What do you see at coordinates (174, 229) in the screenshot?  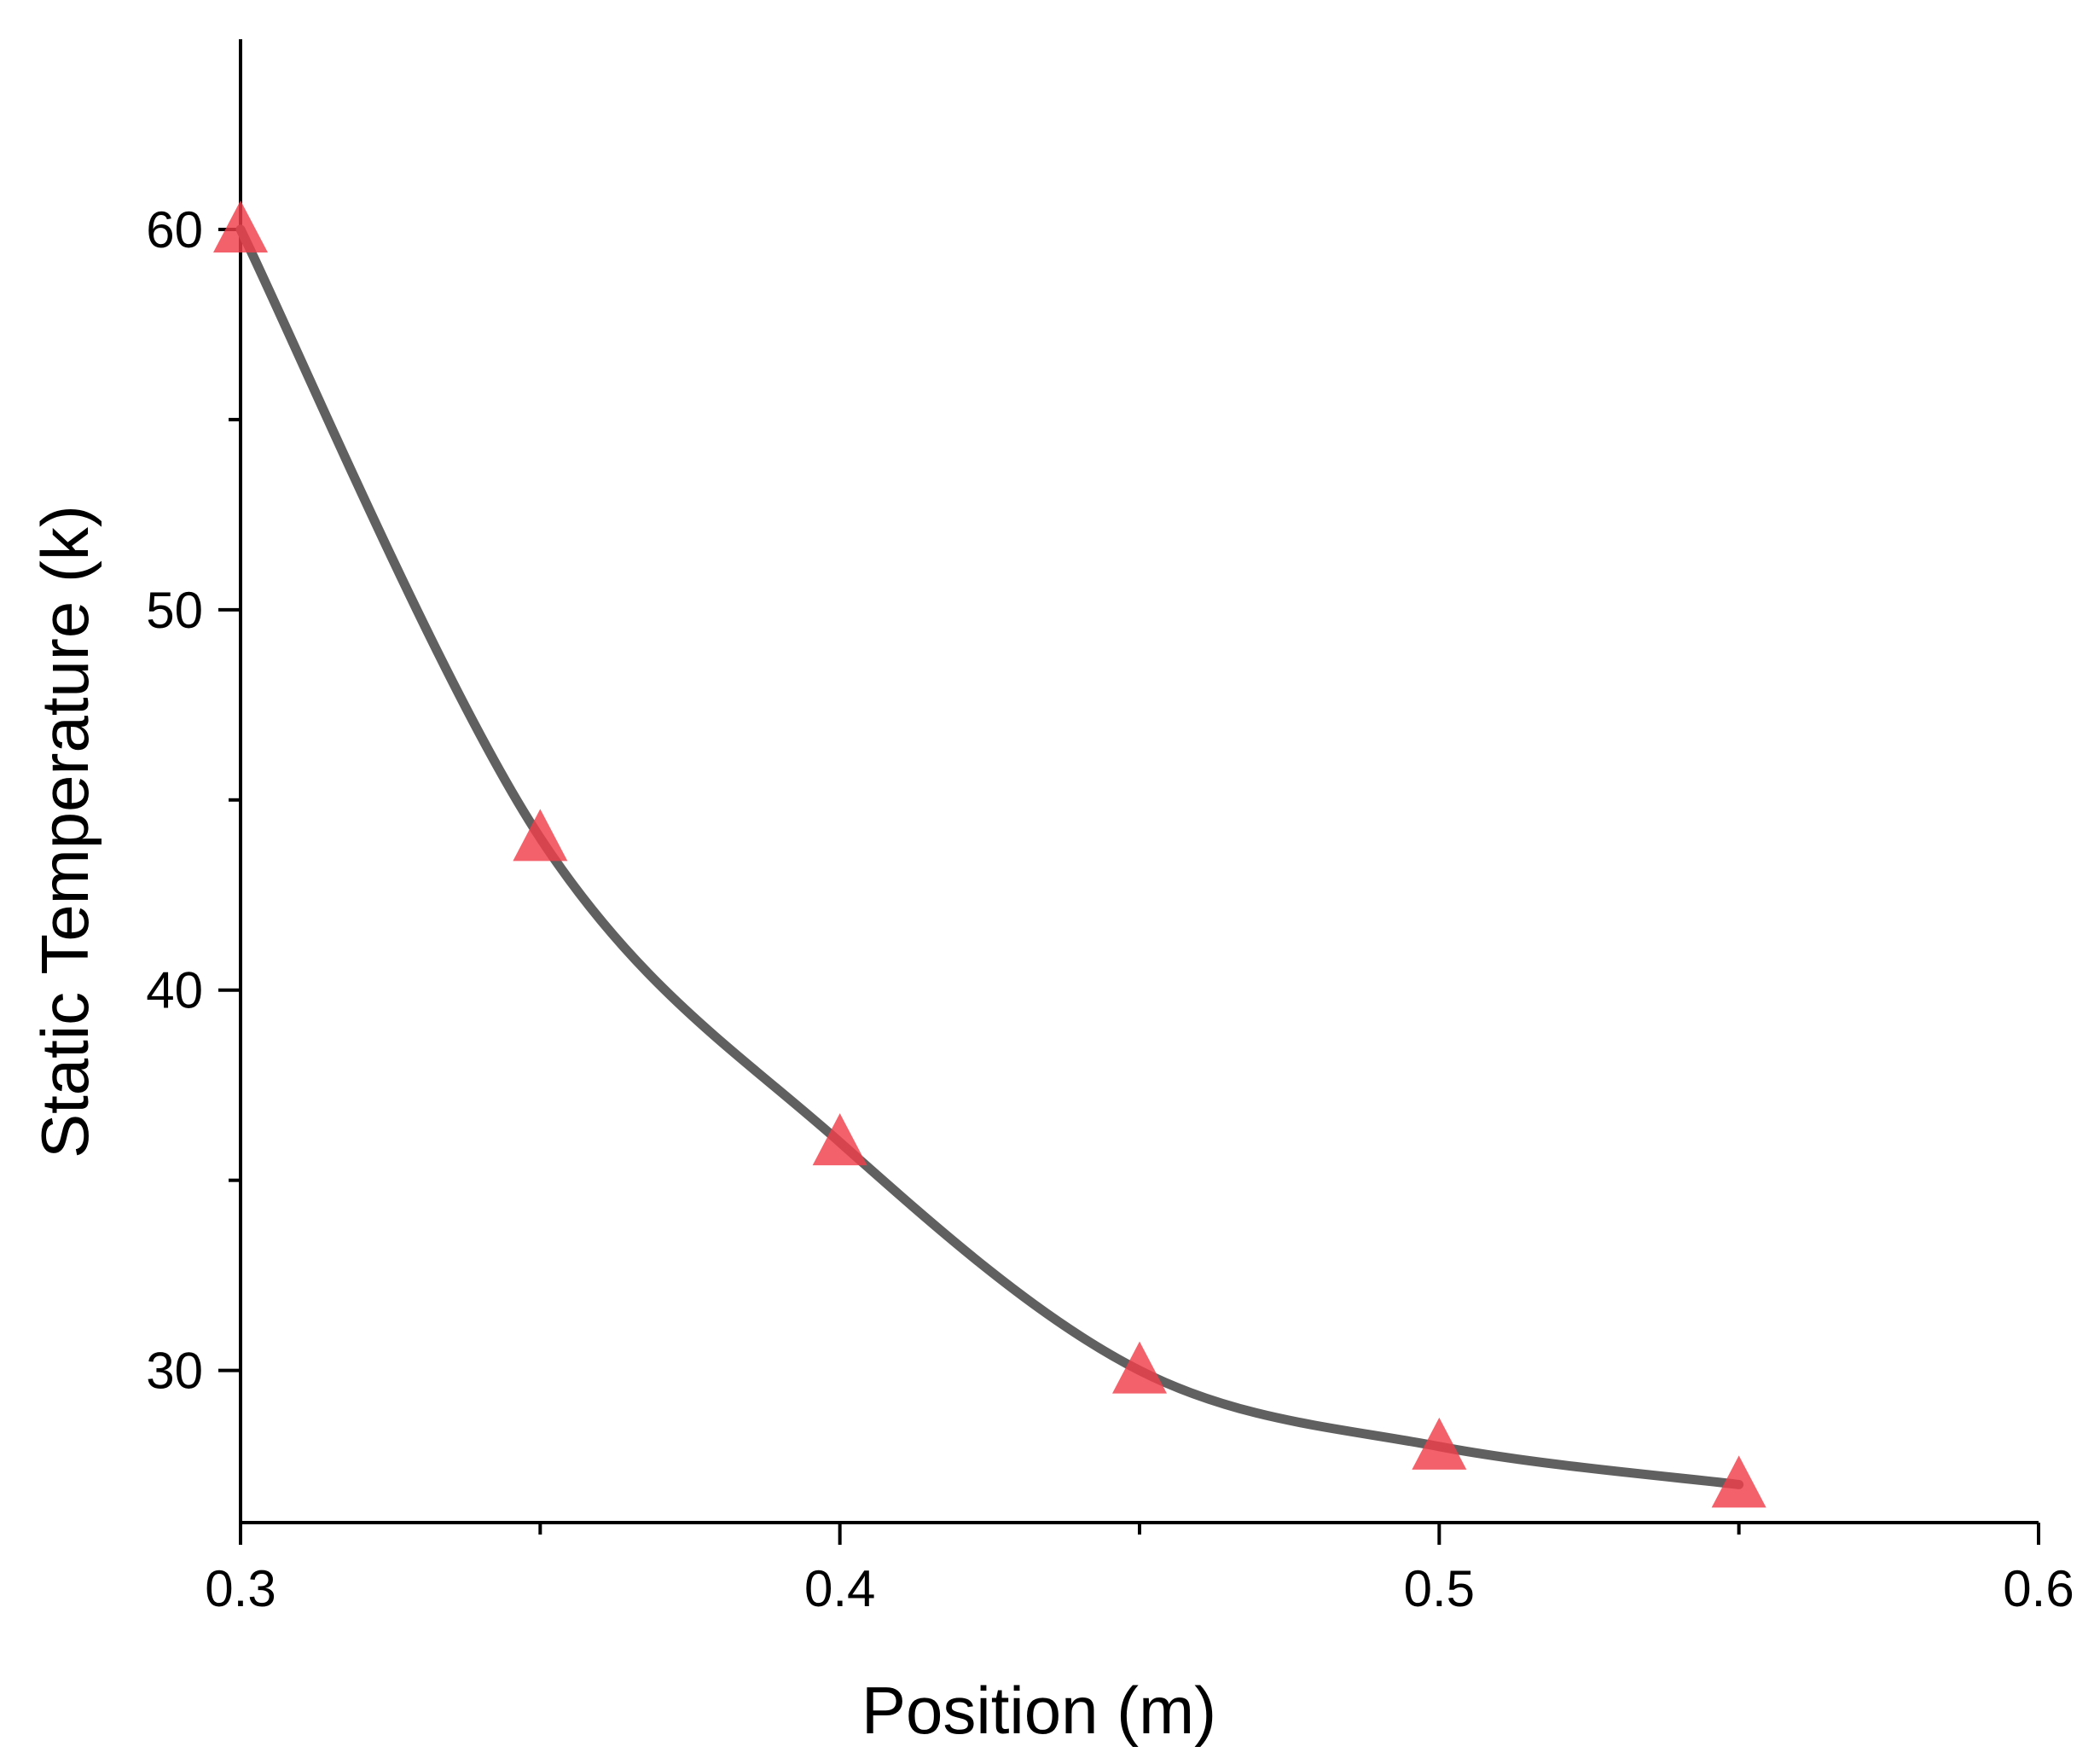 I see `y-tick-label: 60` at bounding box center [174, 229].